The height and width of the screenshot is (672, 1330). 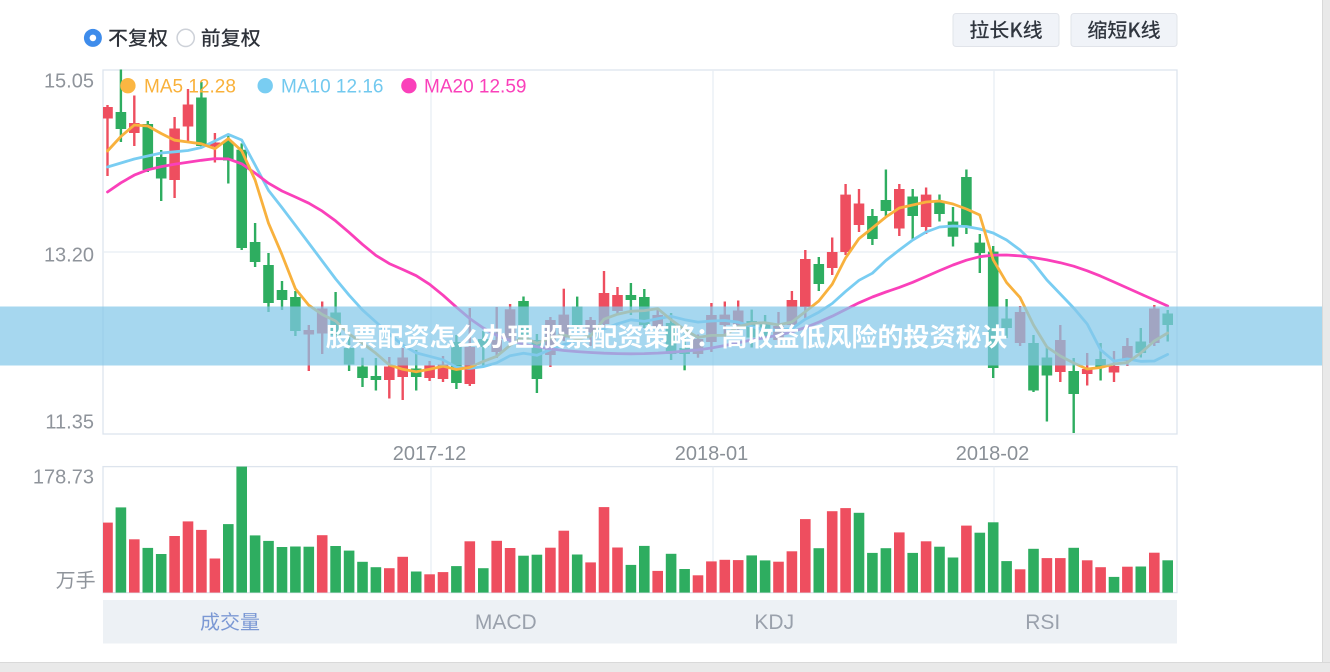 I want to click on svg-text: 2017-12, so click(x=429, y=454).